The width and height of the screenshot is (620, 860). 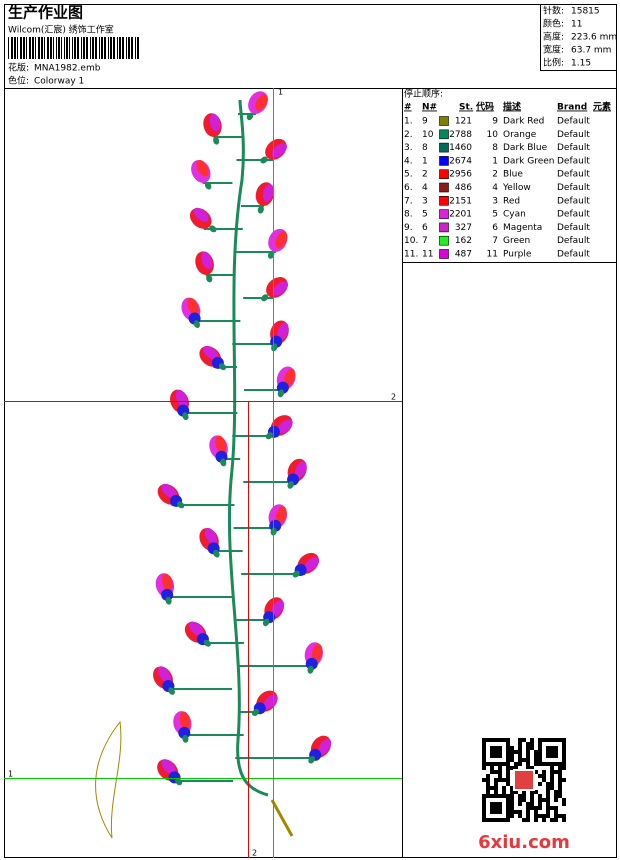 I want to click on guide-label: 1, so click(x=10, y=774).